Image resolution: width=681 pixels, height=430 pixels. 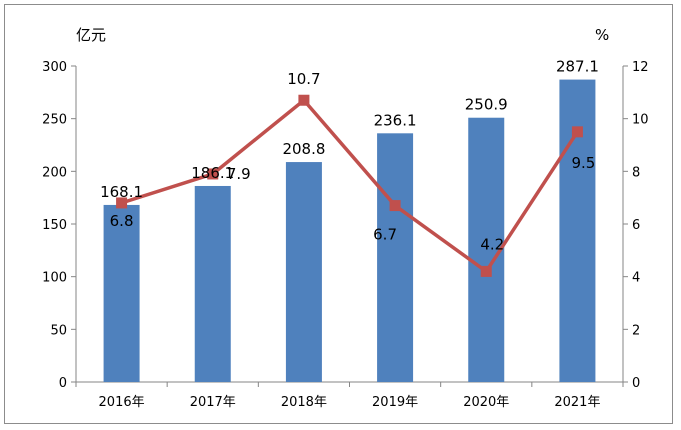 What do you see at coordinates (303, 149) in the screenshot?
I see `bar-value-label: 208.8` at bounding box center [303, 149].